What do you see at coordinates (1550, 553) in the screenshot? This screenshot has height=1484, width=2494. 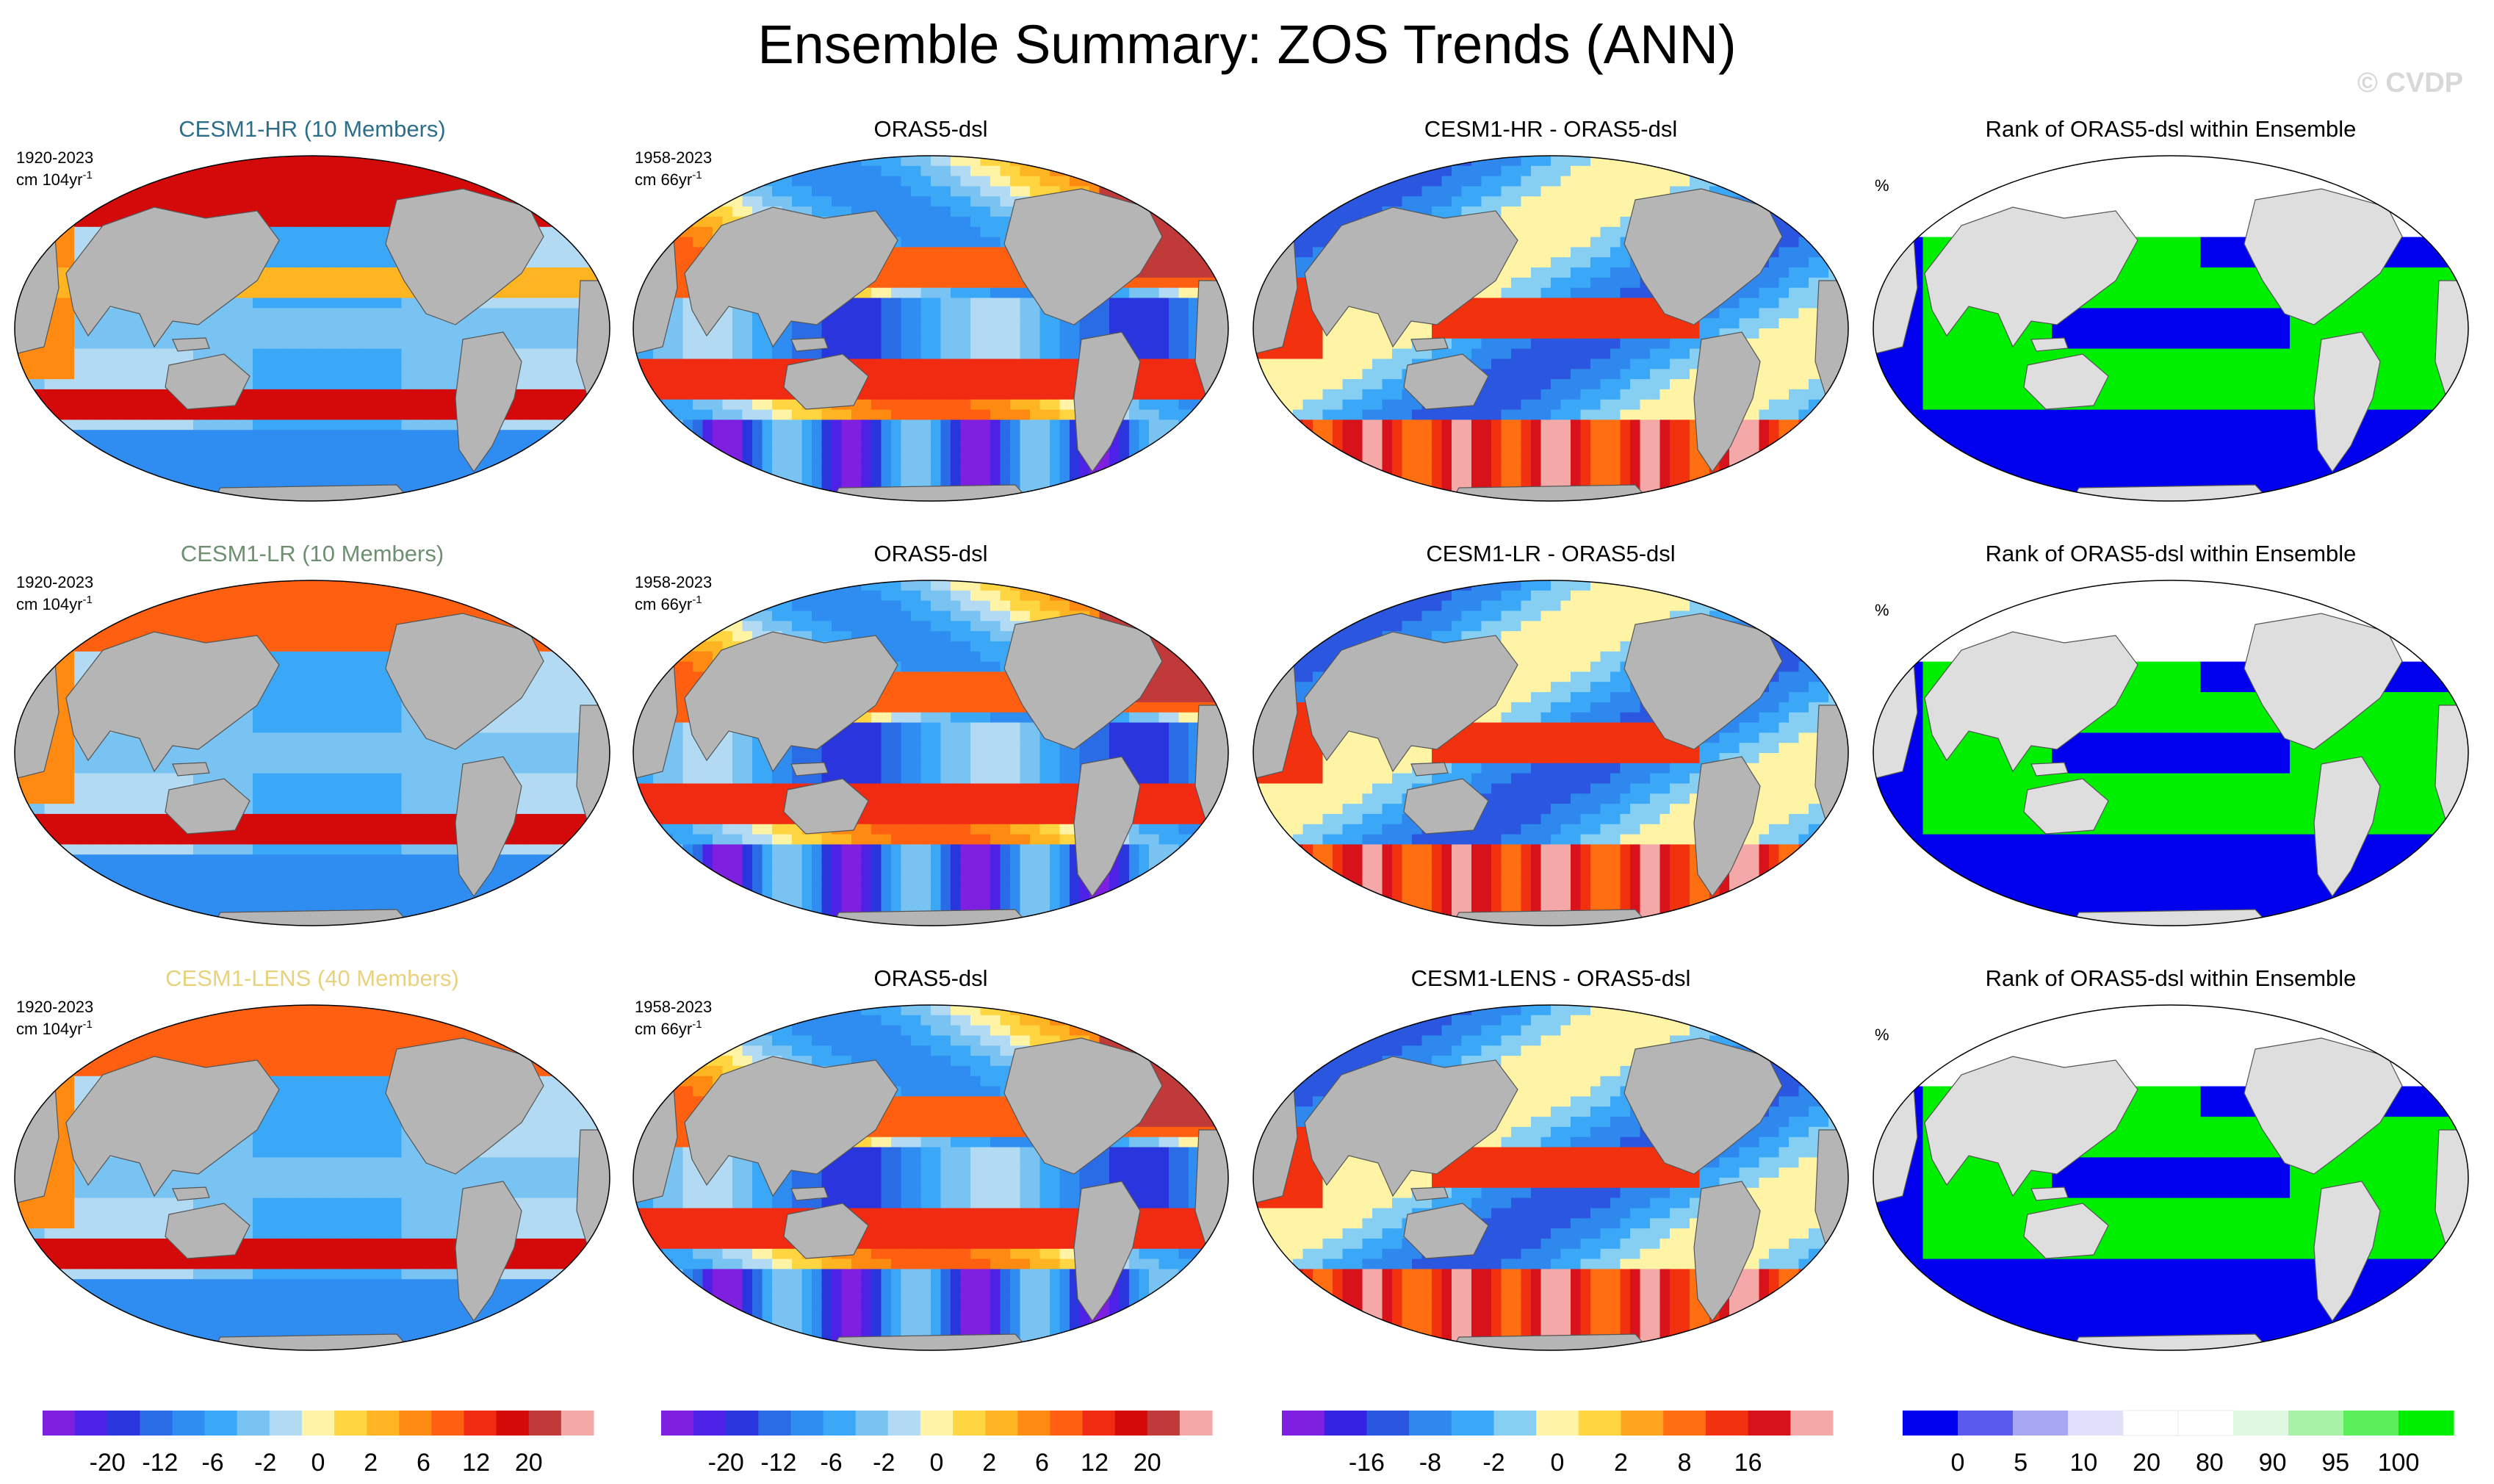 I see `panel-title: CESM1-LR - ORAS5-dsl` at bounding box center [1550, 553].